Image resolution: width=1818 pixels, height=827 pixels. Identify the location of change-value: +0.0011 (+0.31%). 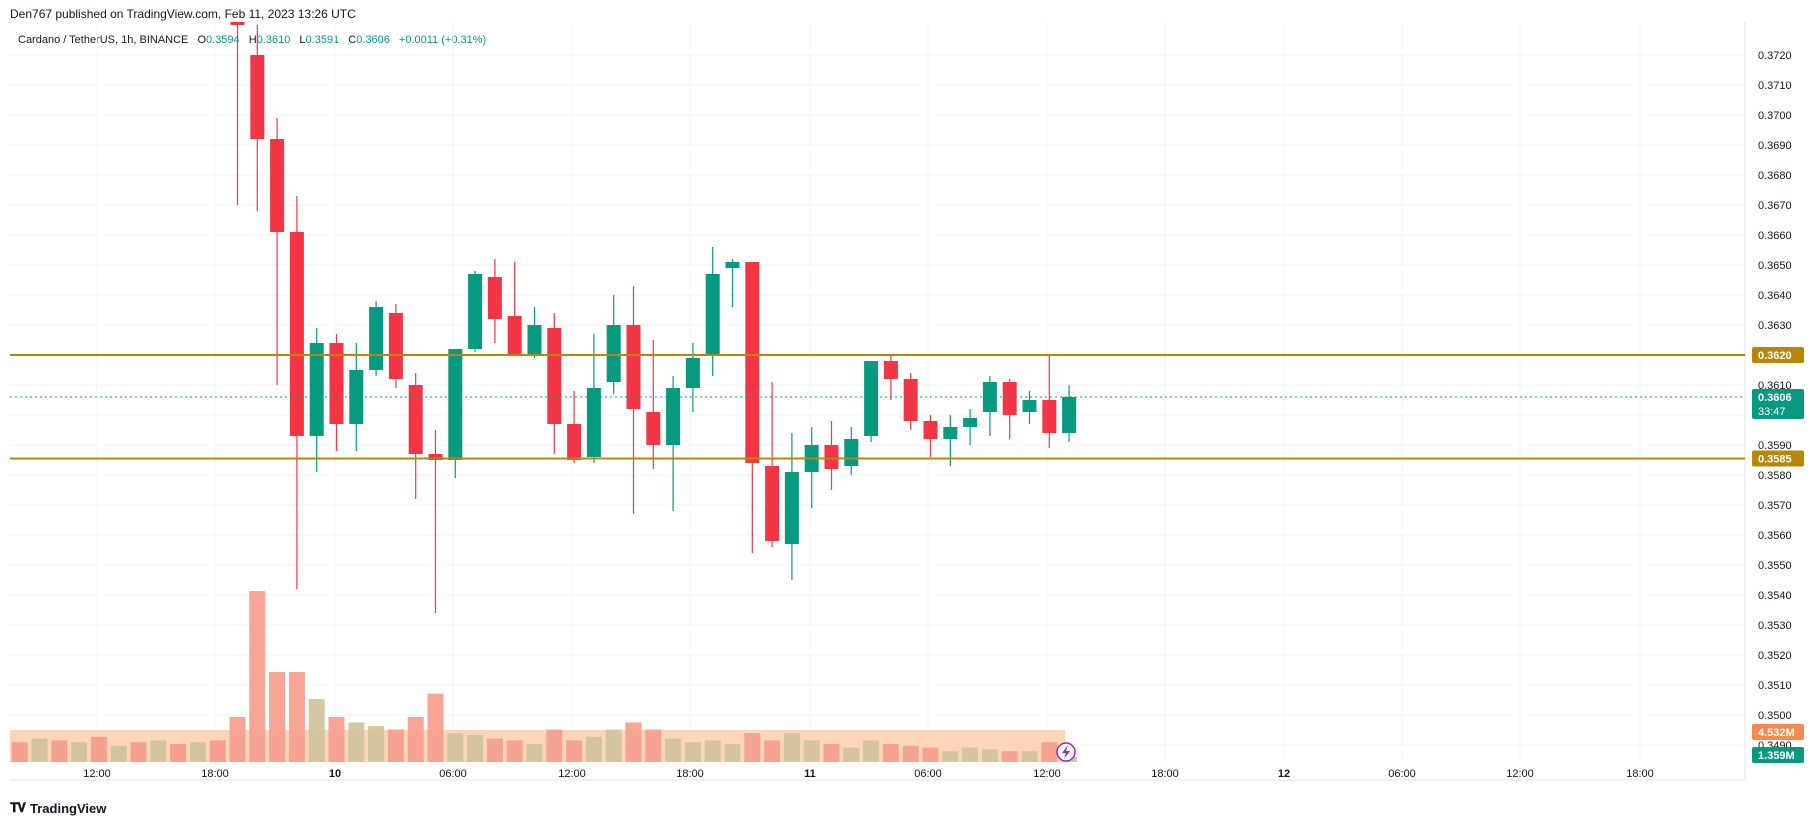
(442, 40).